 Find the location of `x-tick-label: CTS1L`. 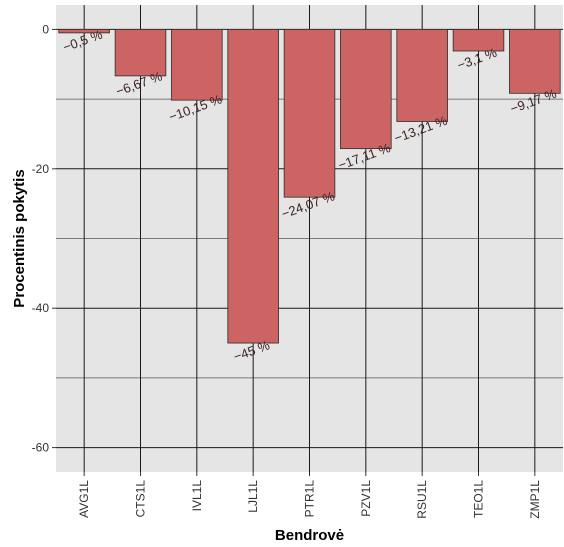

x-tick-label: CTS1L is located at coordinates (141, 499).